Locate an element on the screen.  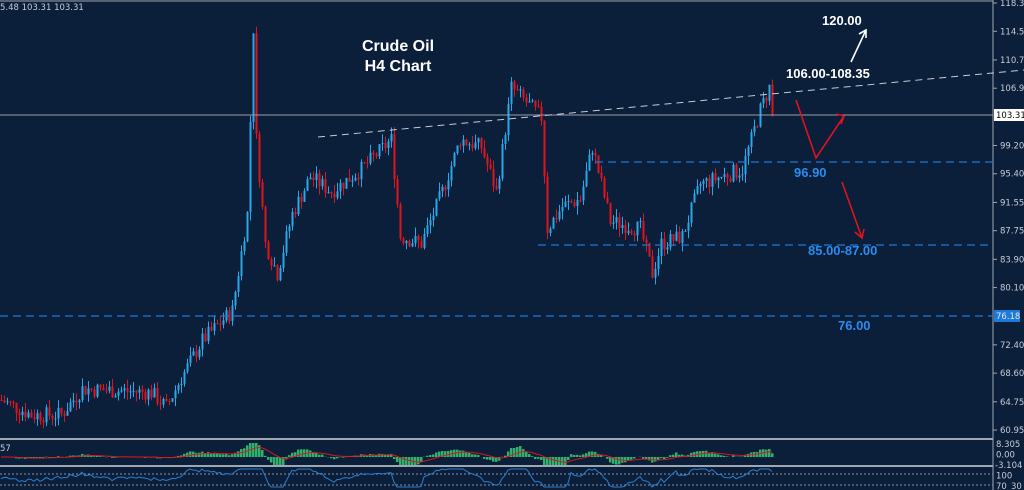
support-label-2: 85.00-87.00 is located at coordinates (843, 250).